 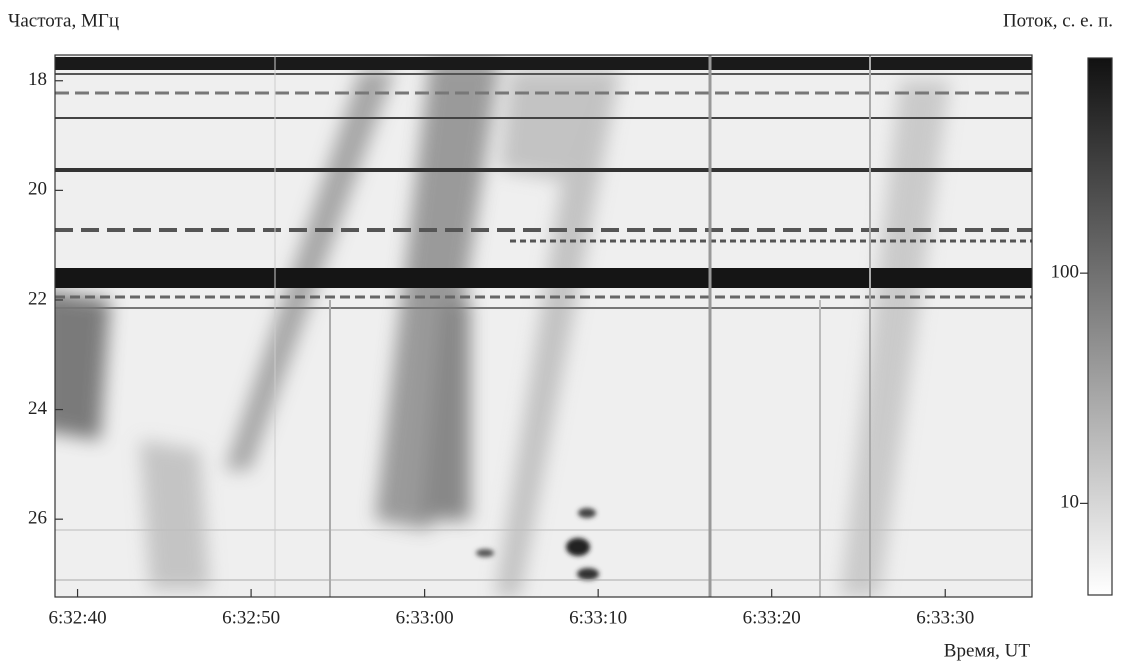 What do you see at coordinates (772, 617) in the screenshot?
I see `x-tick-label: 6:33:20` at bounding box center [772, 617].